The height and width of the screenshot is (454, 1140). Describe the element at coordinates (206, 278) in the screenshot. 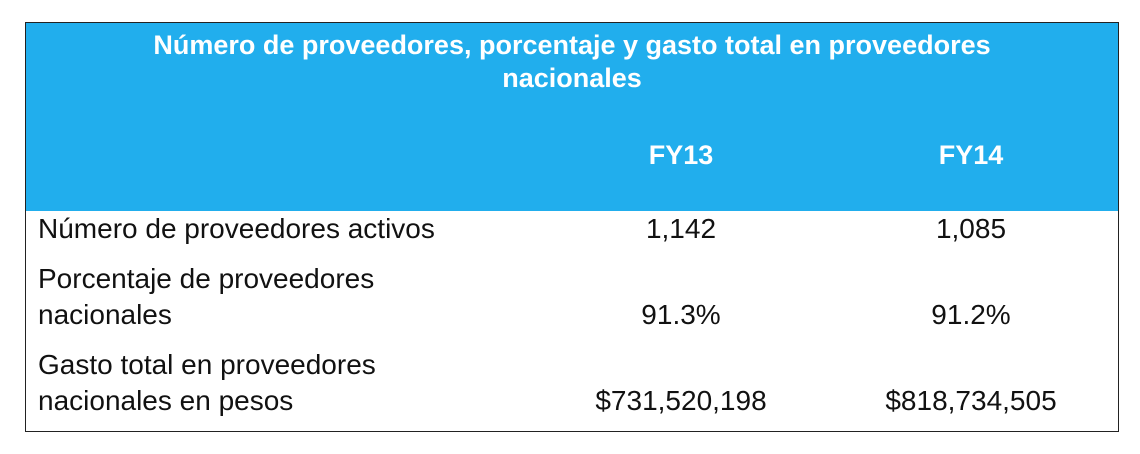

I see `row-label-line: Porcentaje de proveedores` at that location.